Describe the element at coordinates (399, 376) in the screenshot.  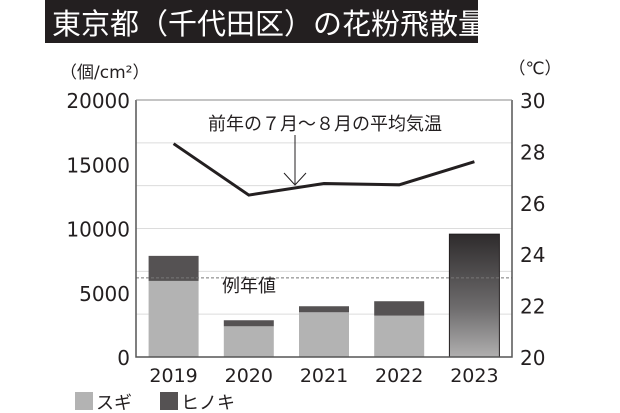
I see `x-tick-label: 2022` at that location.